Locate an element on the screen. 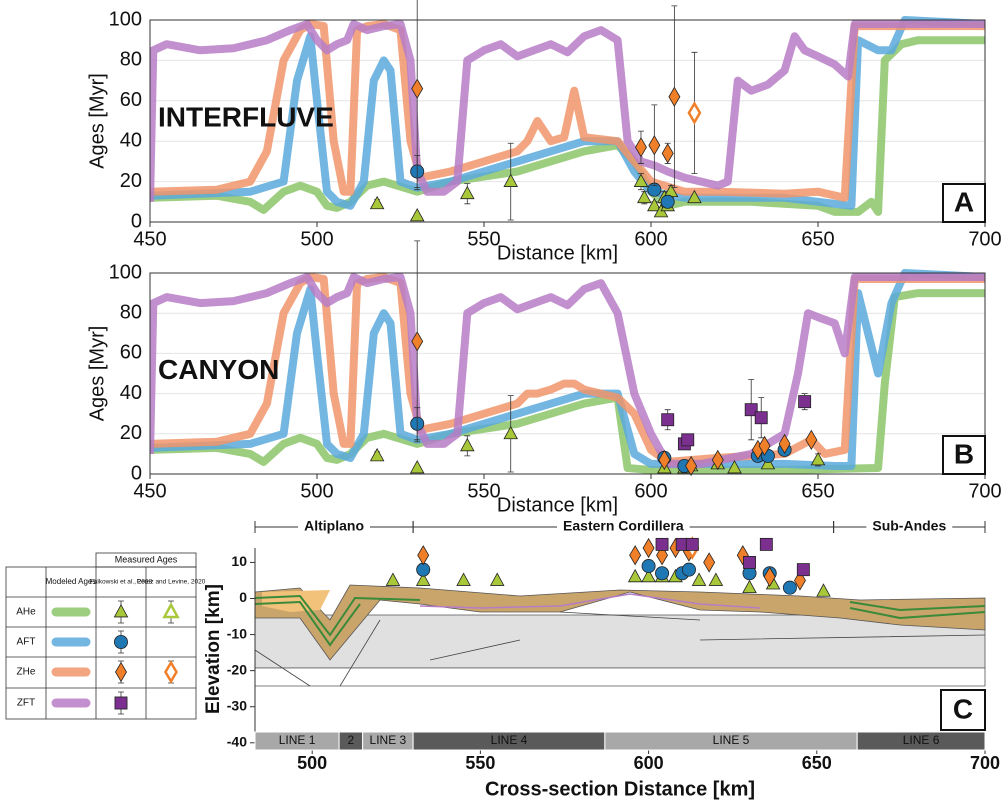  y-axis-label: Elevation [km] is located at coordinates (213, 649).